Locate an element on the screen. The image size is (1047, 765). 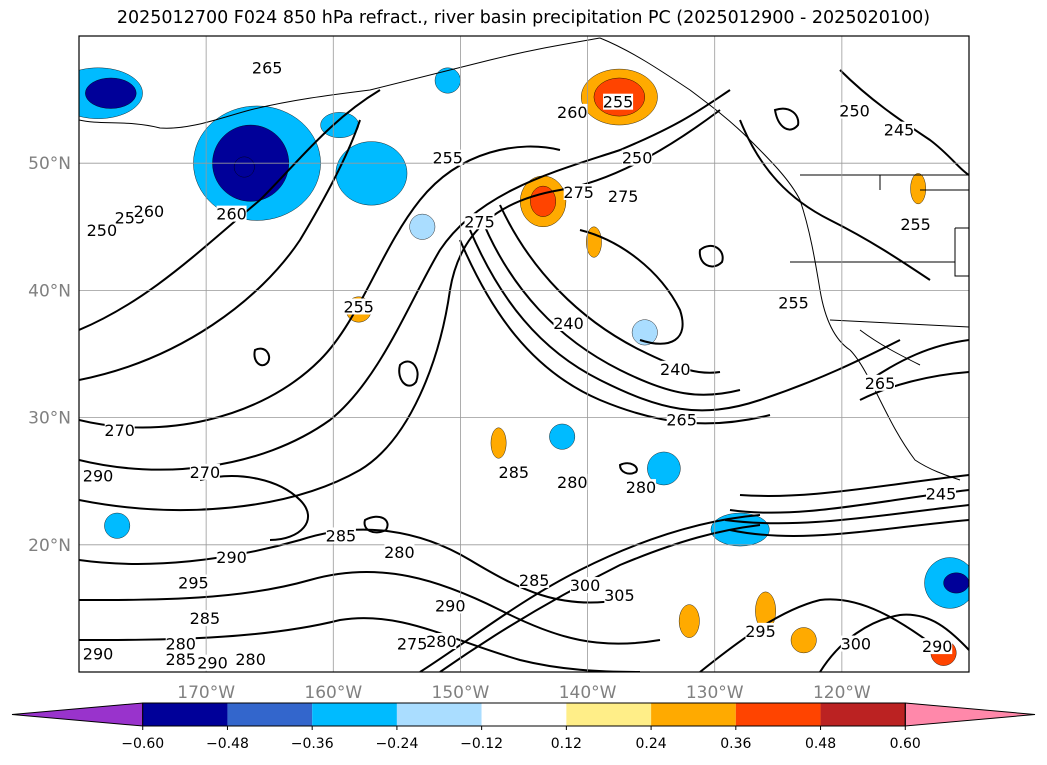
lon-tick-label: 130°W is located at coordinates (715, 693).